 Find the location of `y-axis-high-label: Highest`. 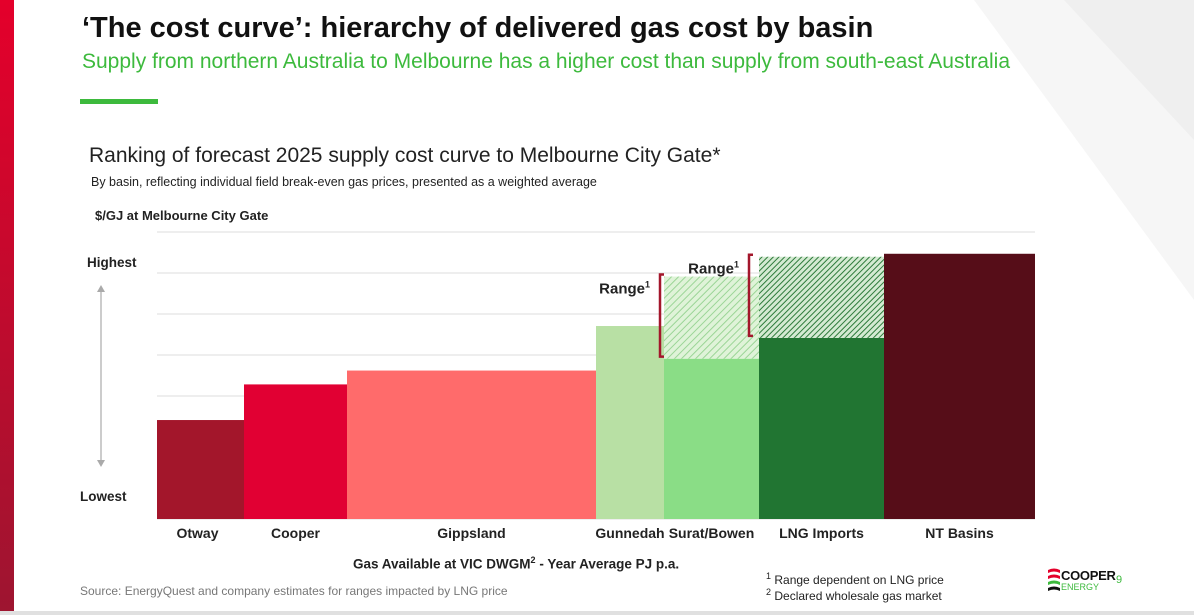

y-axis-high-label: Highest is located at coordinates (112, 262).